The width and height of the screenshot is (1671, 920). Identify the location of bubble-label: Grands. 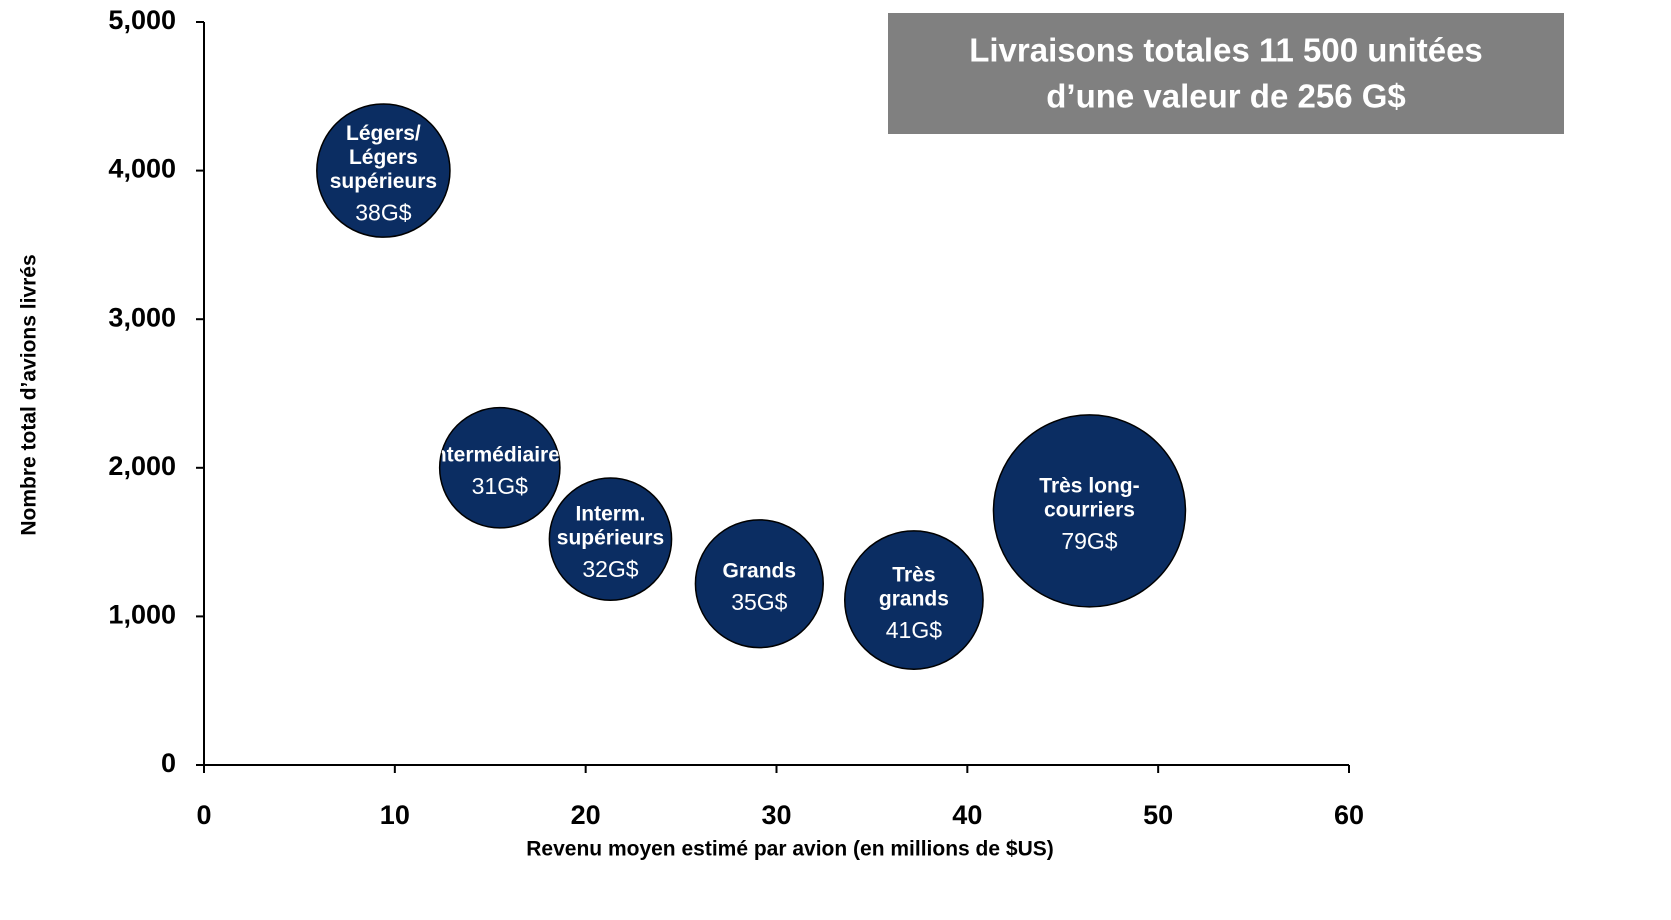
(760, 570).